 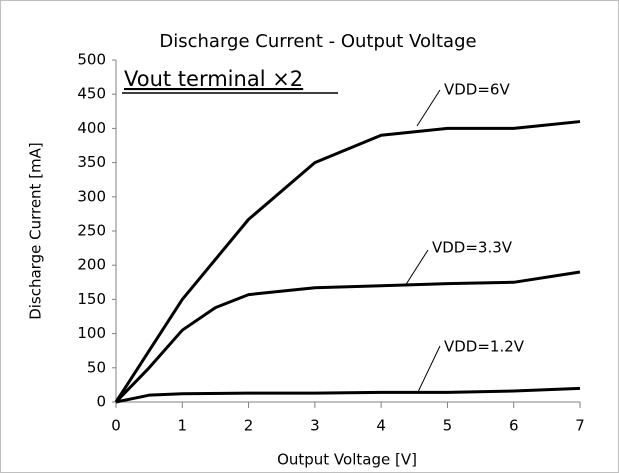 I want to click on annotation: Vout terminal ×2, so click(x=213, y=79).